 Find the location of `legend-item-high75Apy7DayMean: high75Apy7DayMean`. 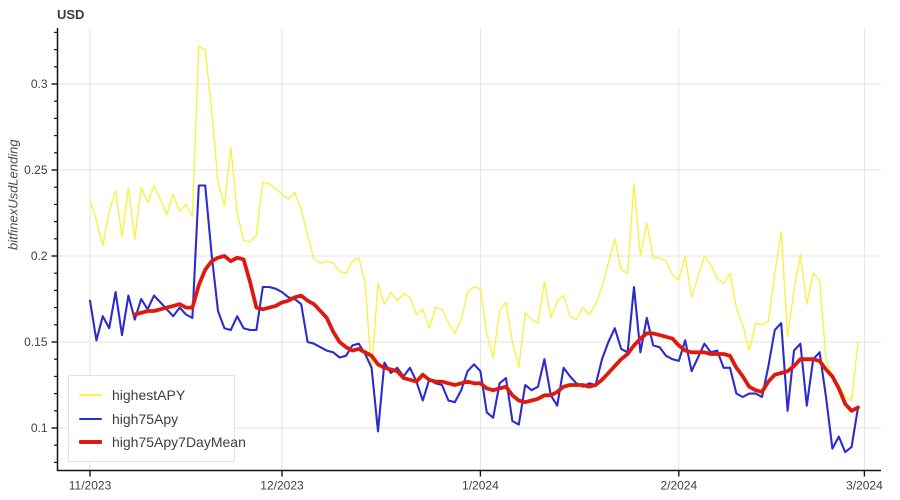

legend-item-high75Apy7DayMean: high75Apy7DayMean is located at coordinates (162, 442).